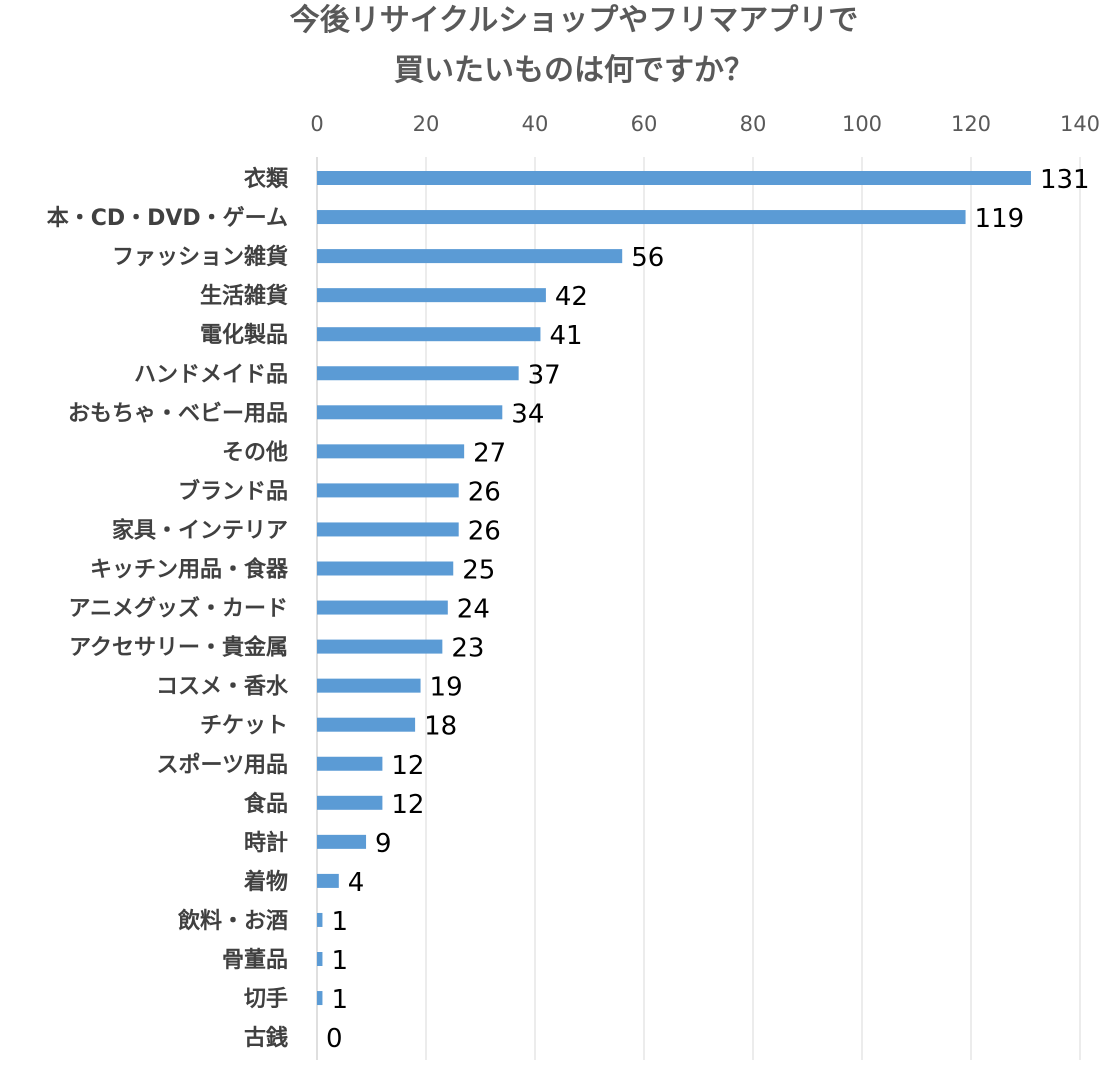 Image resolution: width=1116 pixels, height=1070 pixels. I want to click on category-label: コスメ・香水, so click(222, 687).